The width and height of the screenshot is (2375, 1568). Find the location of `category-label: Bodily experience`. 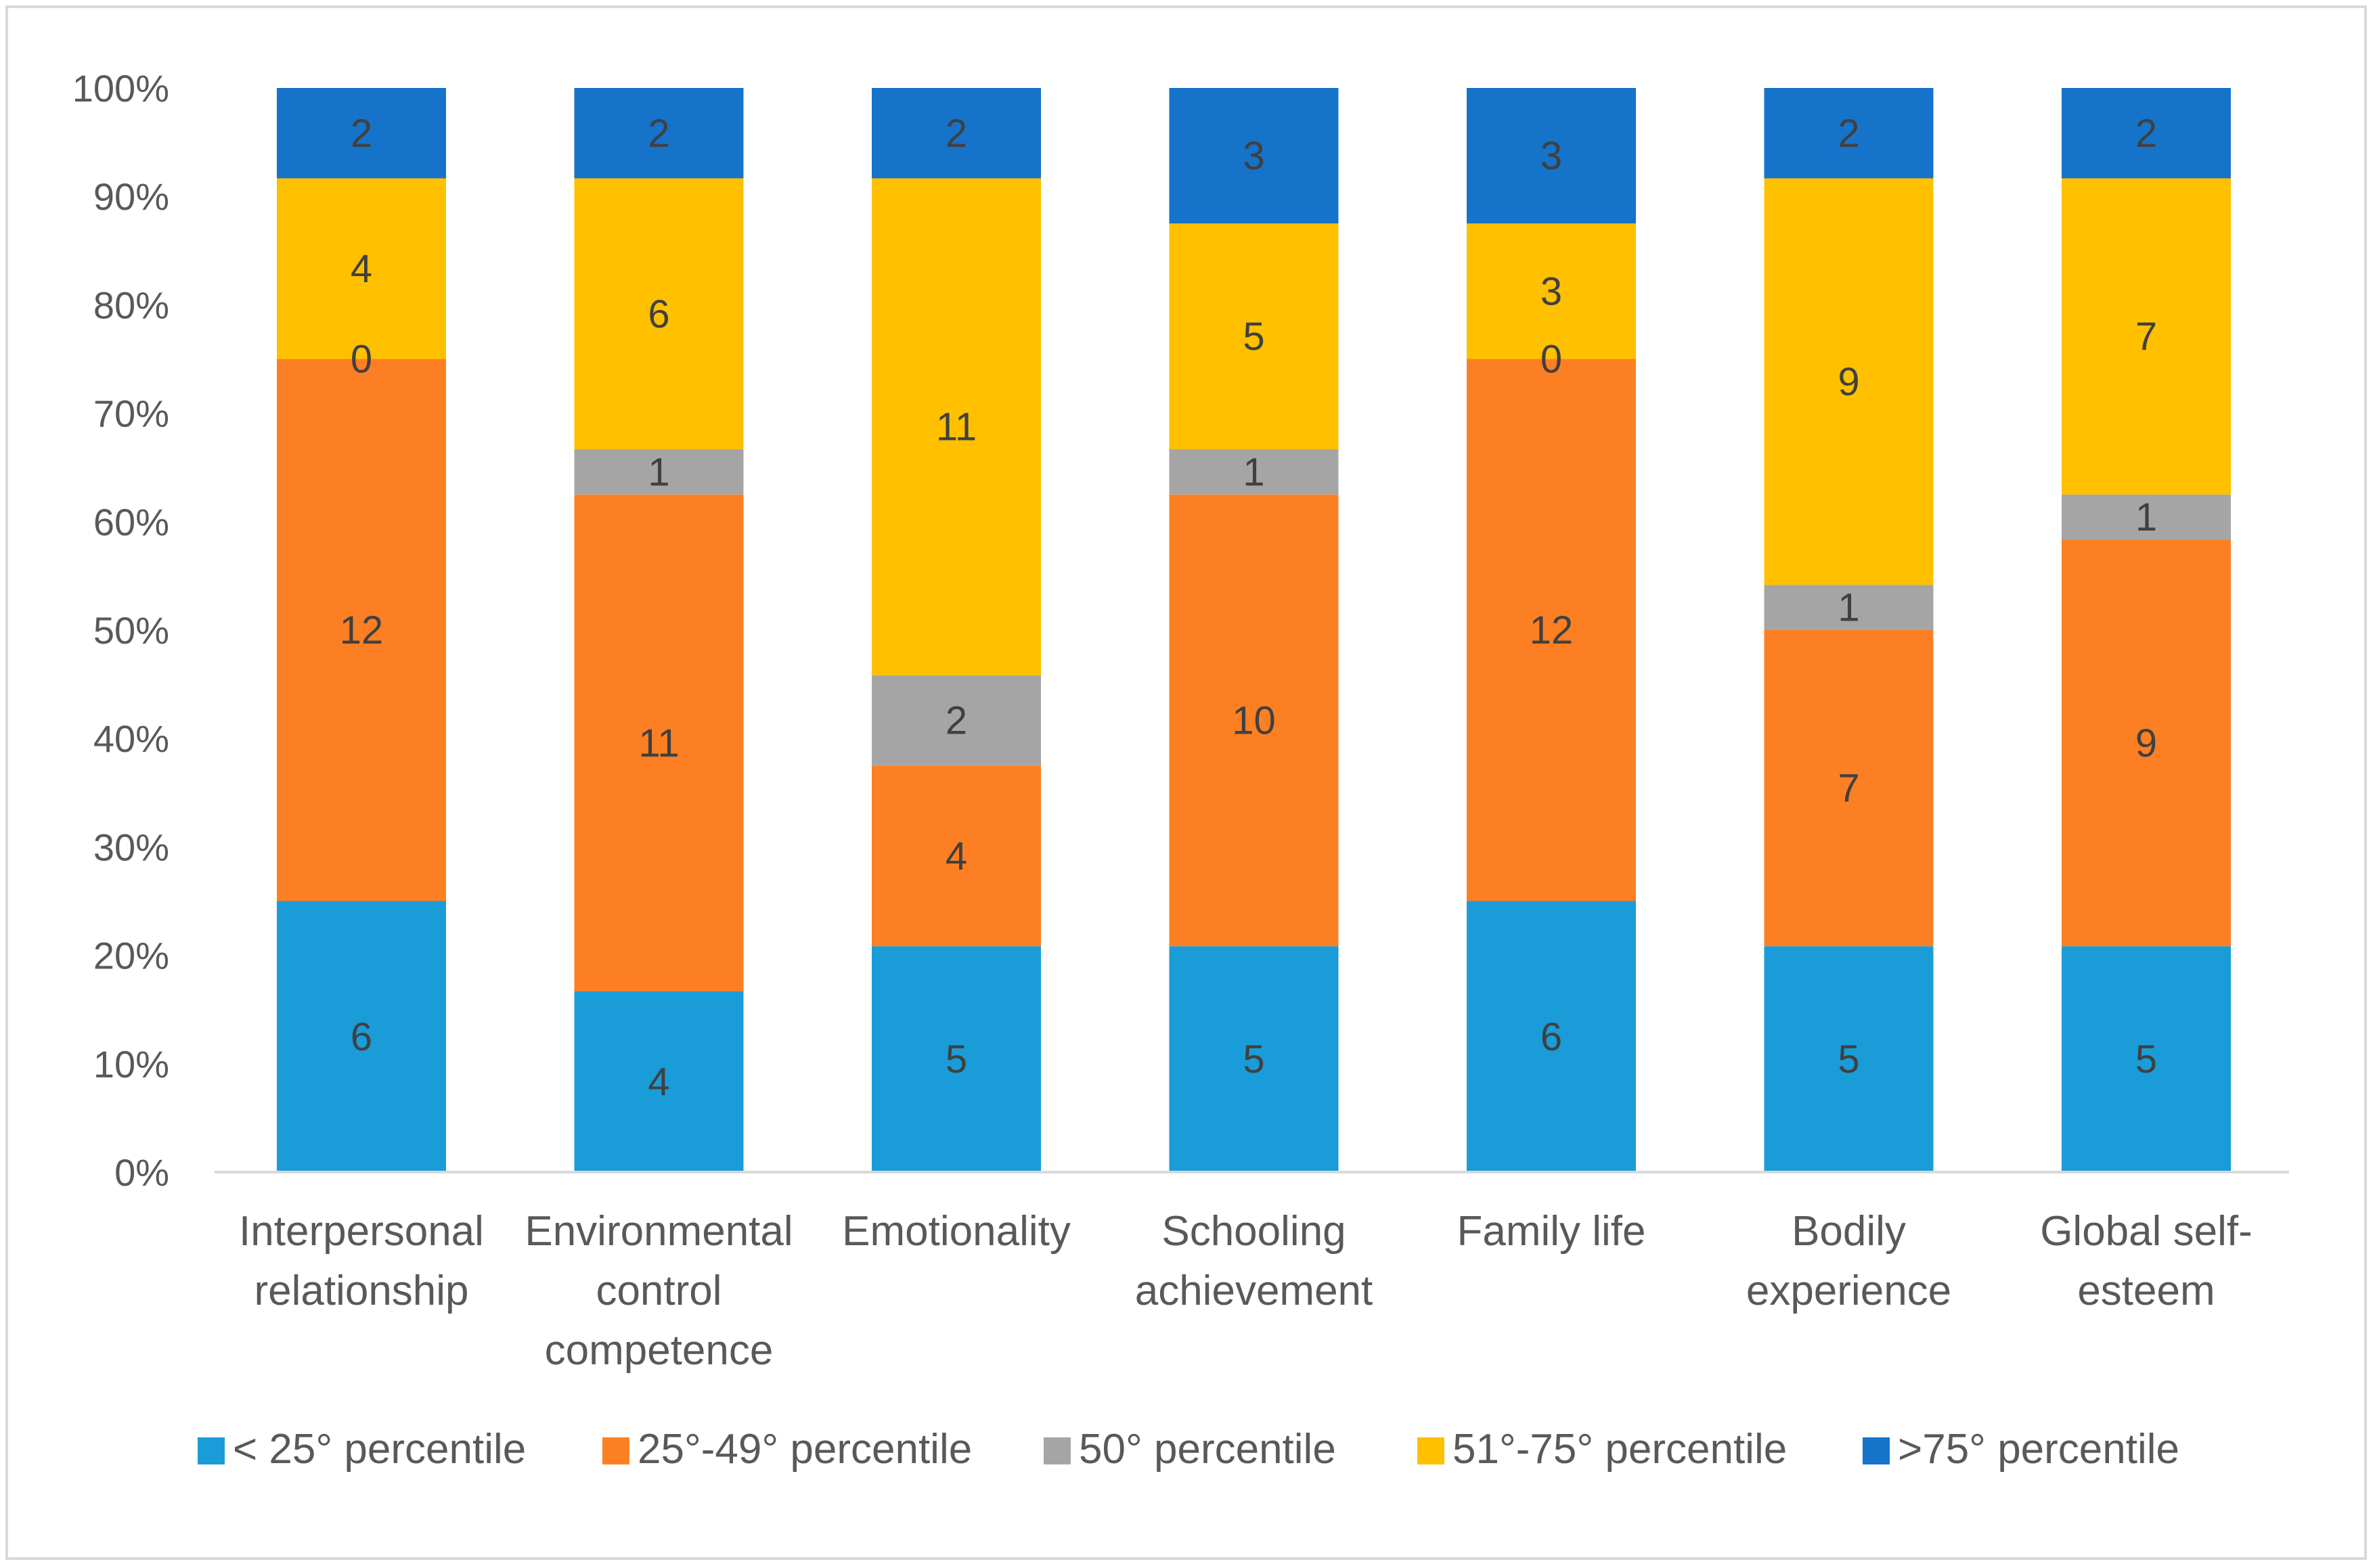

category-label: Bodily experience is located at coordinates (1848, 1261).